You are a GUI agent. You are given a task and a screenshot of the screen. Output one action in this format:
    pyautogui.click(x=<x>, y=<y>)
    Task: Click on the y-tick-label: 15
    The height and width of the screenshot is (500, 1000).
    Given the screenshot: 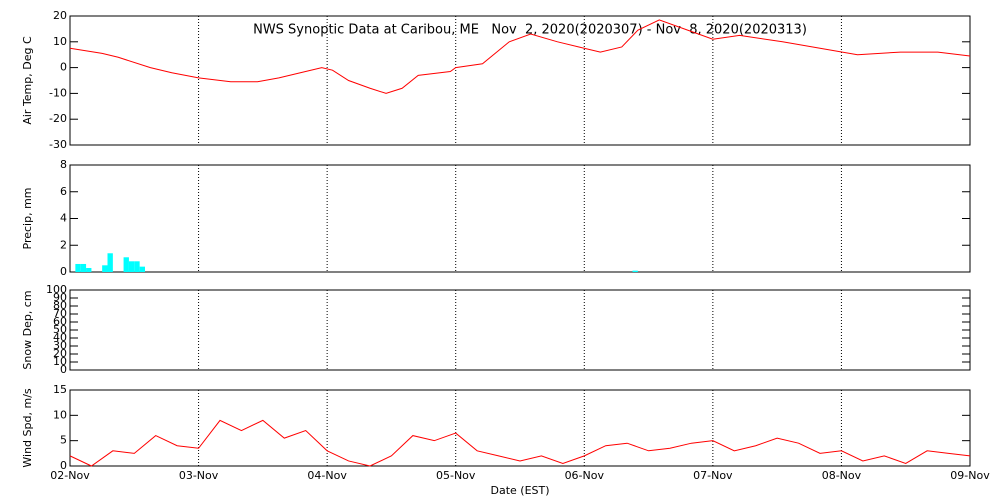 What is the action you would take?
    pyautogui.click(x=60, y=389)
    